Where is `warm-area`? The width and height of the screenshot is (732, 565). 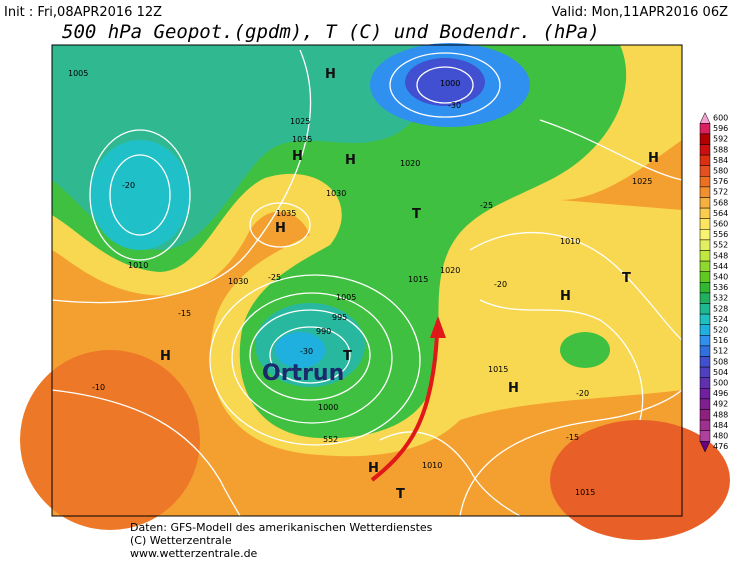 warm-area is located at coordinates (640, 480).